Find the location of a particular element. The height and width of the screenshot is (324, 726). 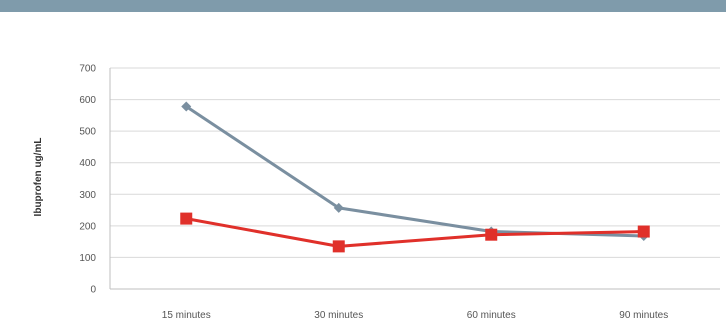

y-tick-label: 100 is located at coordinates (87, 258).